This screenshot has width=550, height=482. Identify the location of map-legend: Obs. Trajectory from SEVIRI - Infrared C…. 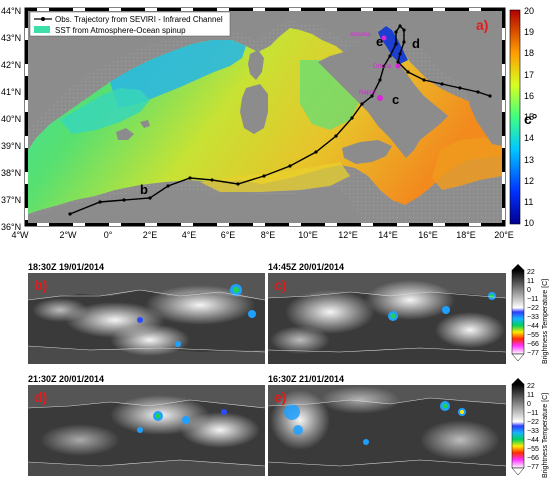
(130, 24).